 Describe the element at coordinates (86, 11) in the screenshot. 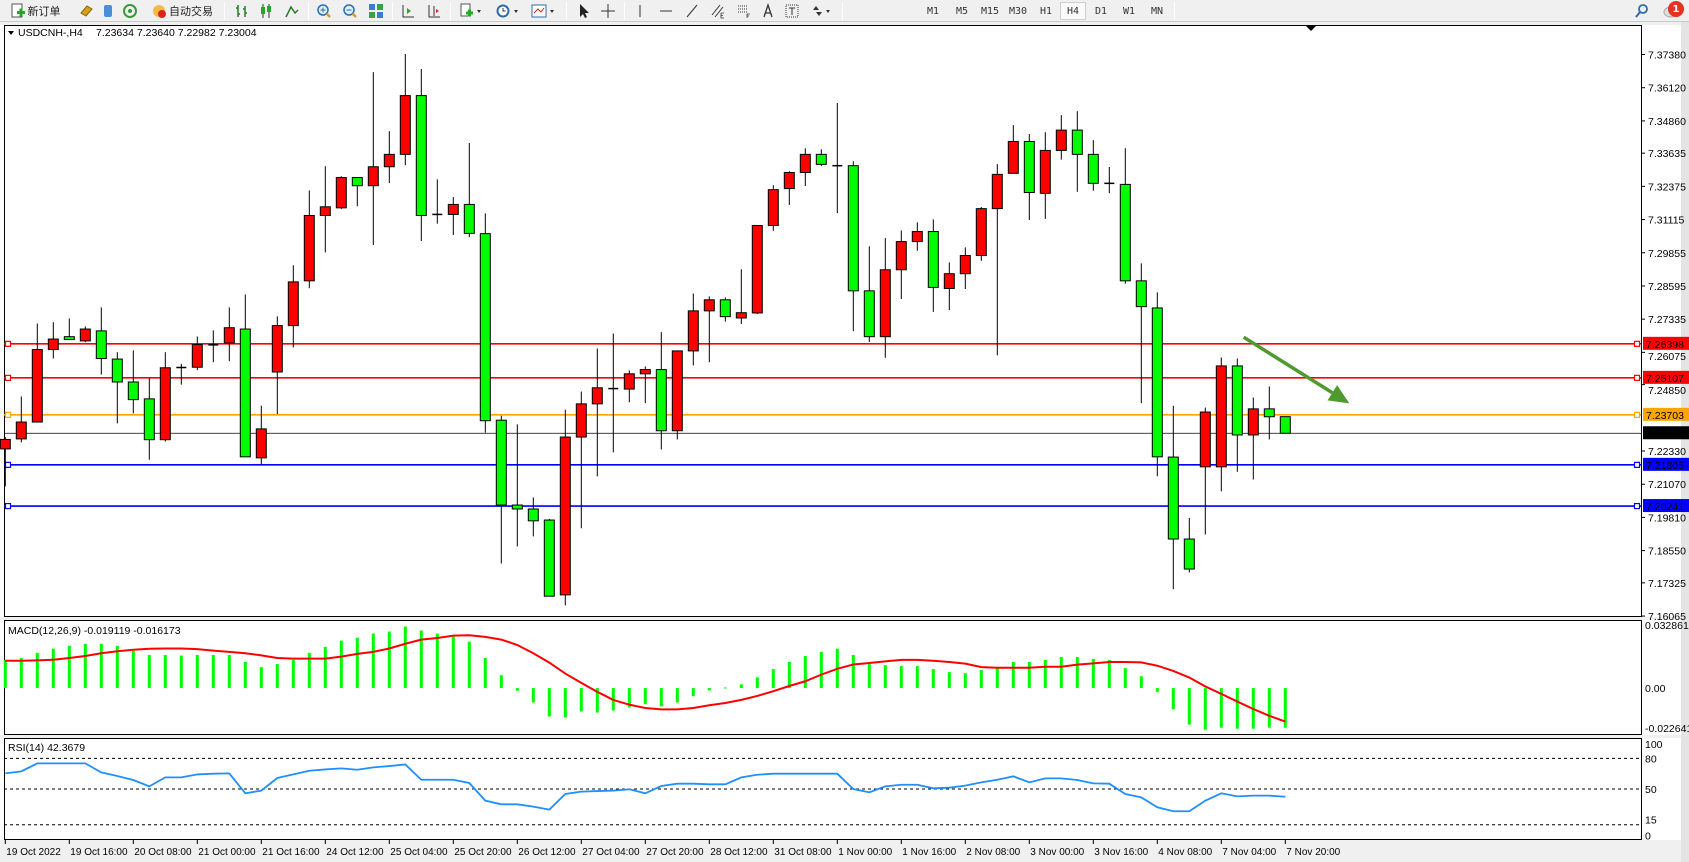

I see `market-watch-button` at that location.